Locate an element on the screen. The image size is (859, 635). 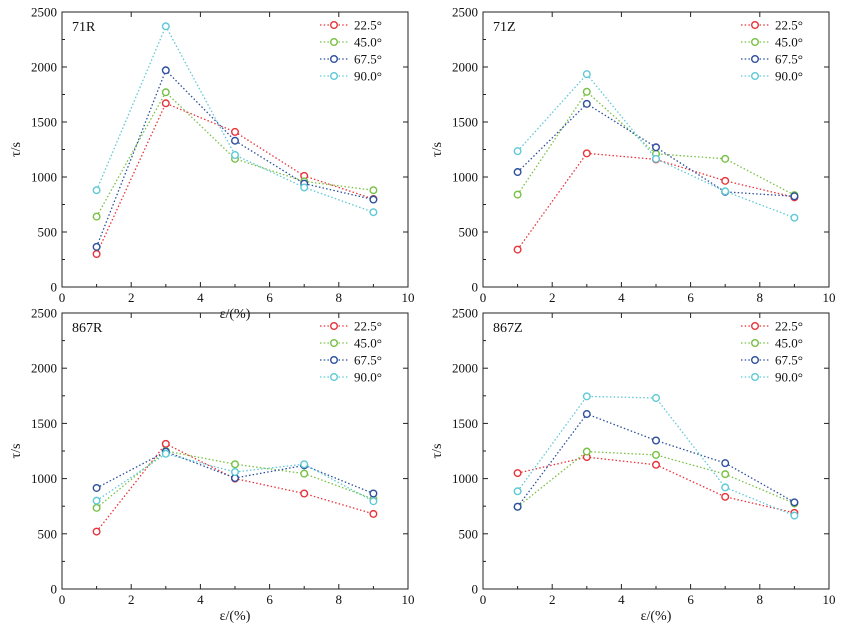
panel-label: 867R is located at coordinates (87, 328).